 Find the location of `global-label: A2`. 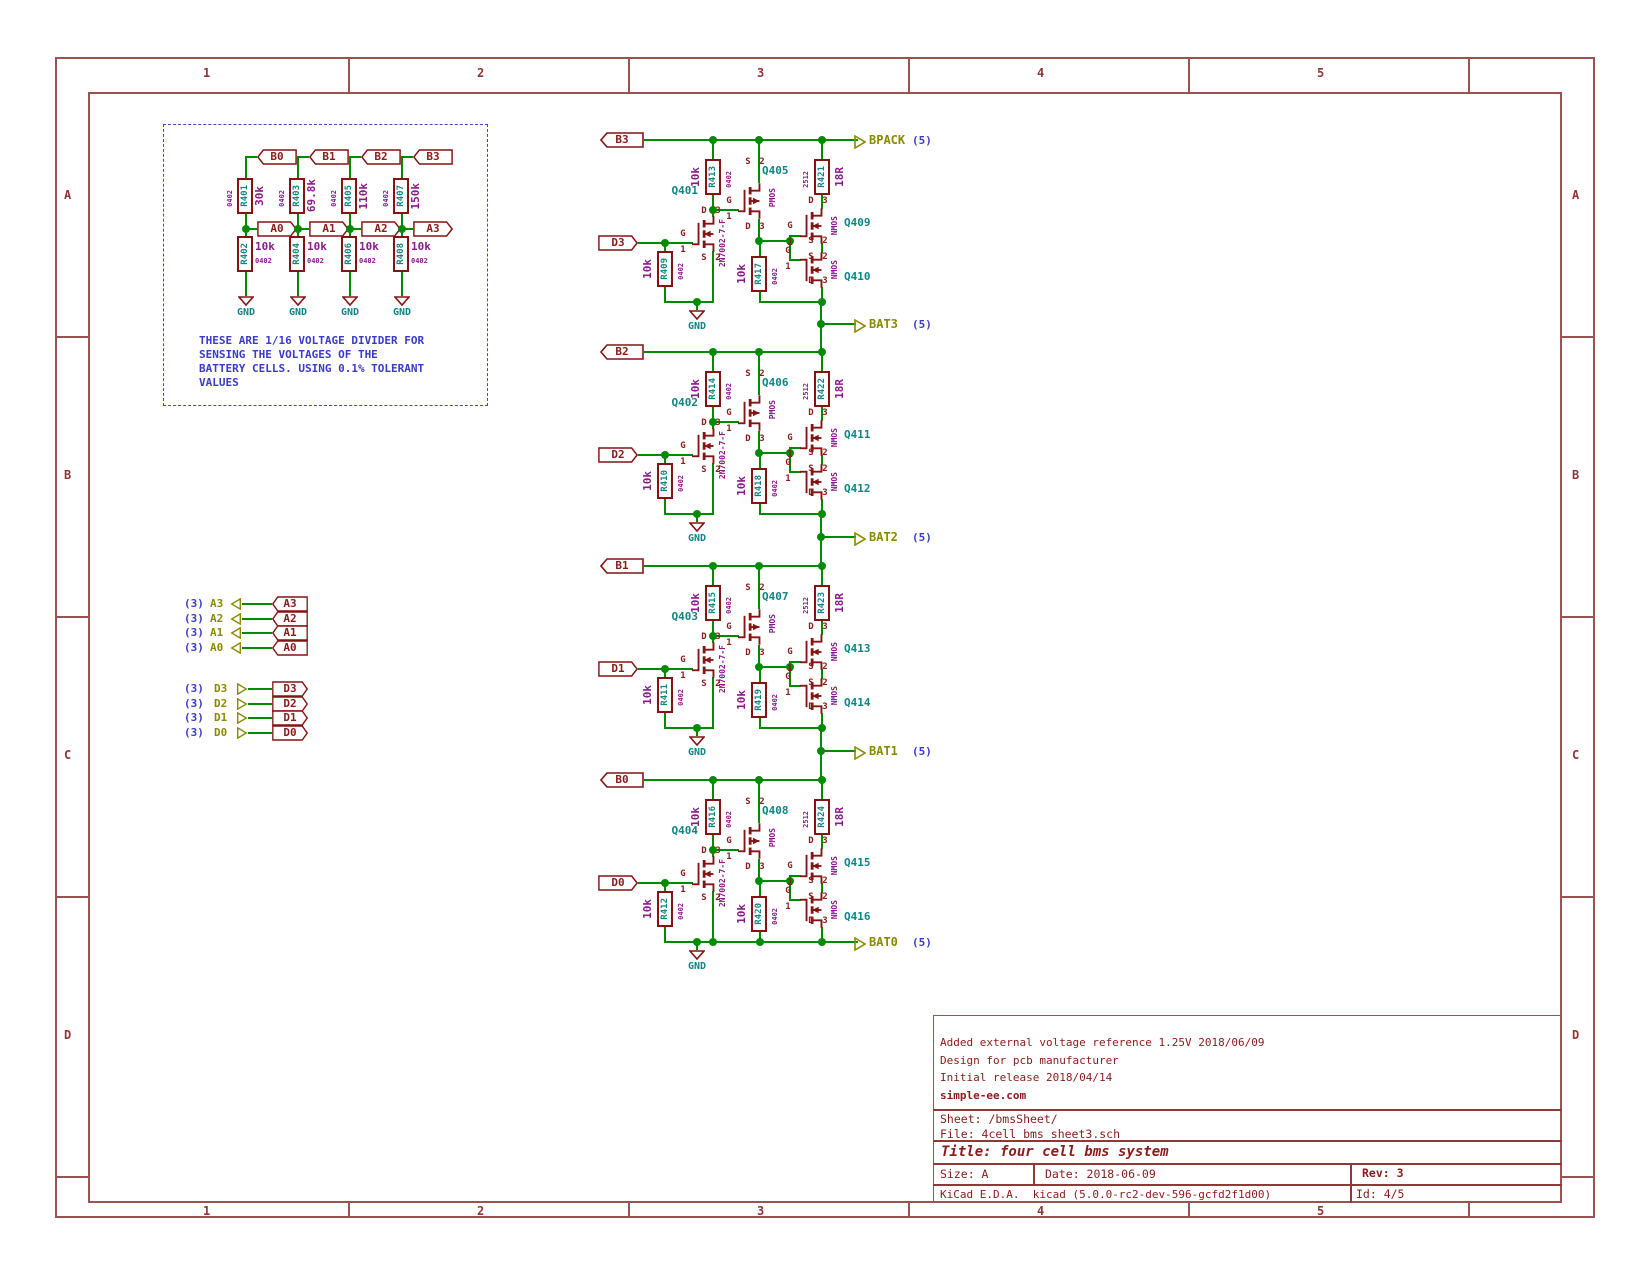

global-label: A2 is located at coordinates (217, 618).